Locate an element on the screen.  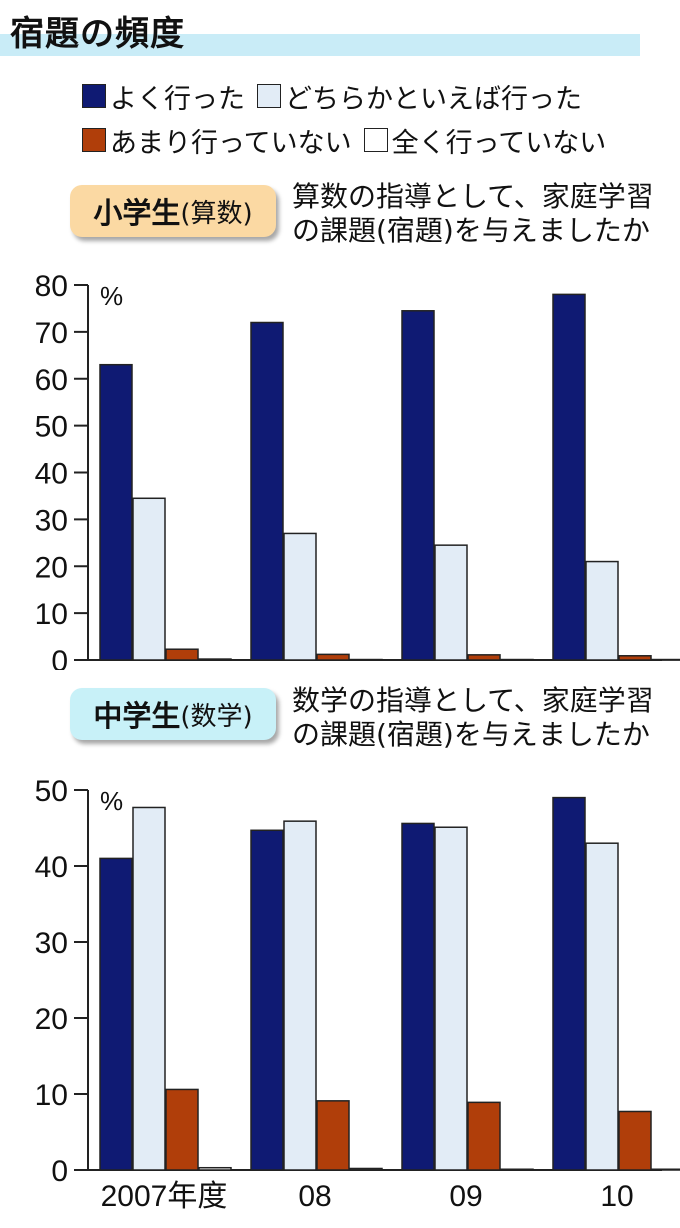
legend-label-somewhat: どちらかといえば行った is located at coordinates (433, 99).